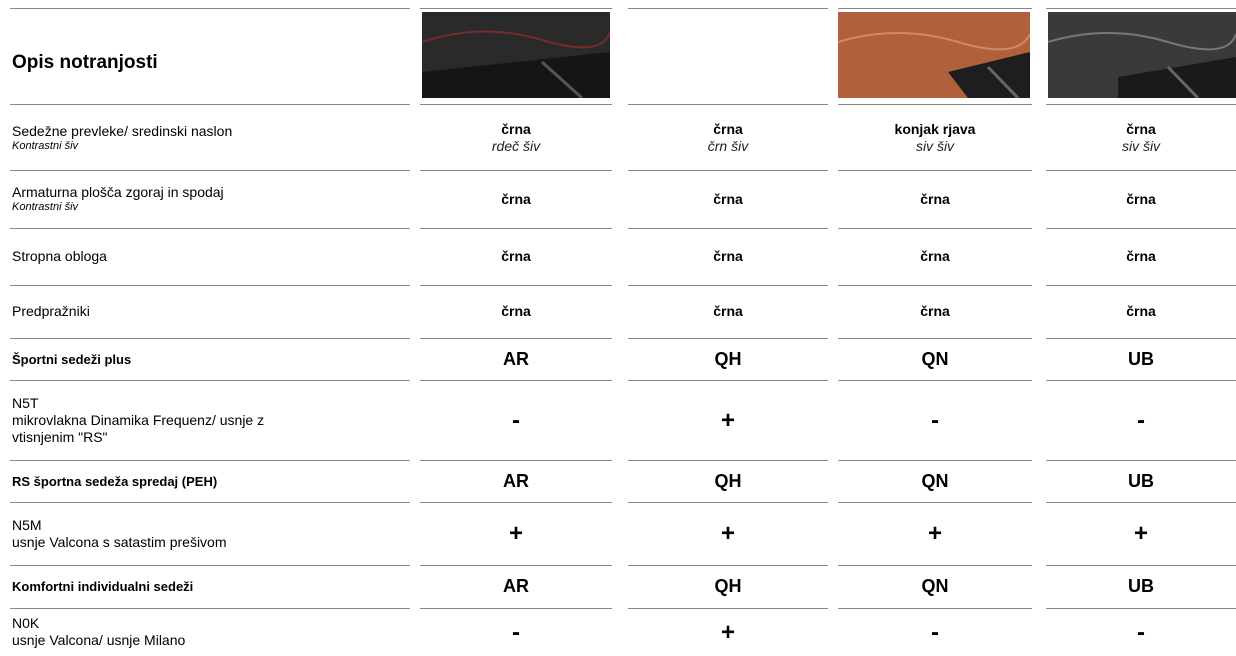  I want to click on label-line: Komfortni individualni sedeži, so click(103, 586).